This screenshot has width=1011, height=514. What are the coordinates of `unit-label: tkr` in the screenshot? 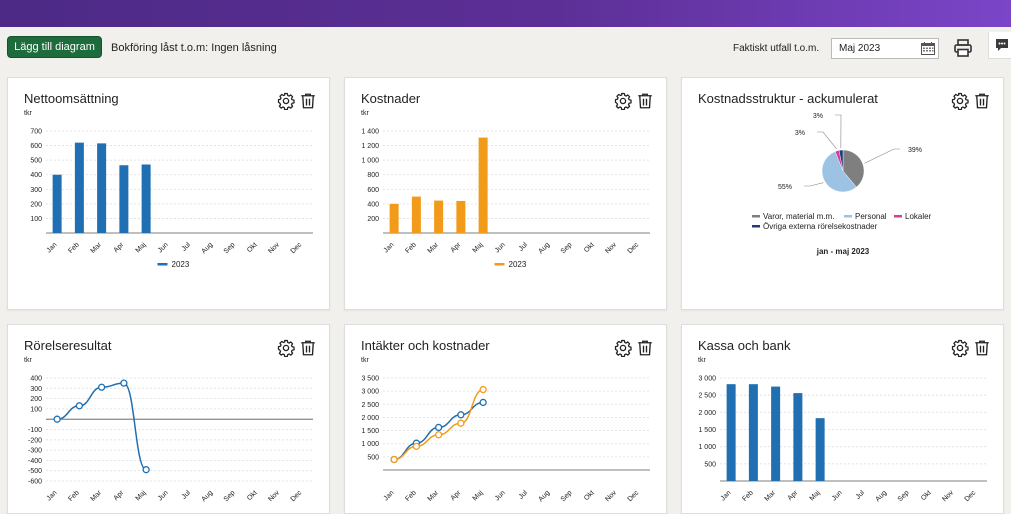 It's located at (28, 360).